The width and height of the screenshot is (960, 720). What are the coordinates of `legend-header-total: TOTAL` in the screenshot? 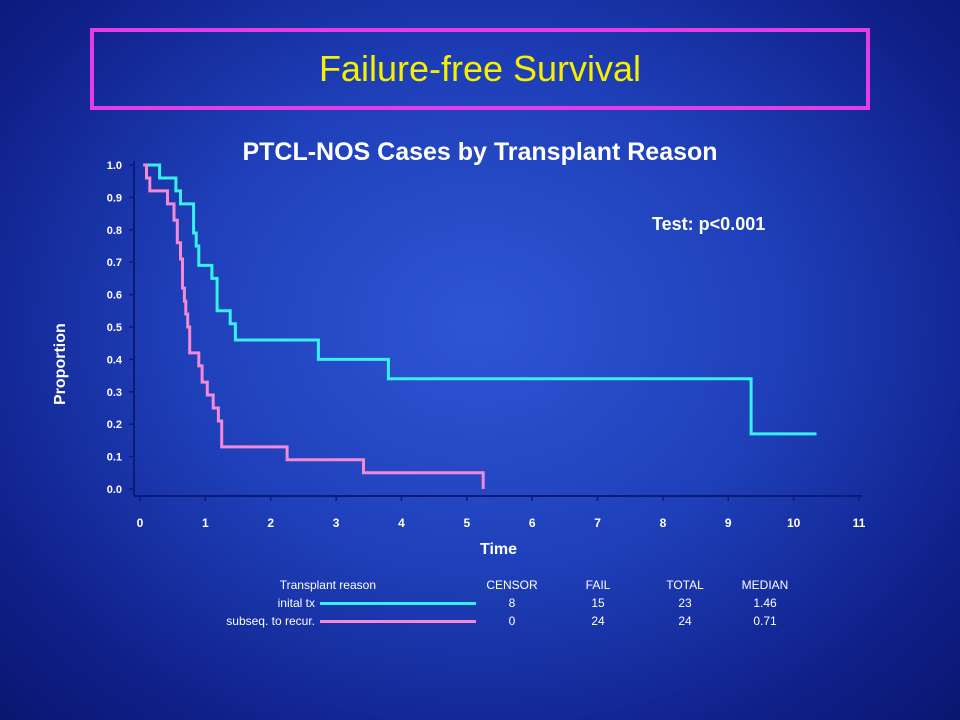 It's located at (685, 585).